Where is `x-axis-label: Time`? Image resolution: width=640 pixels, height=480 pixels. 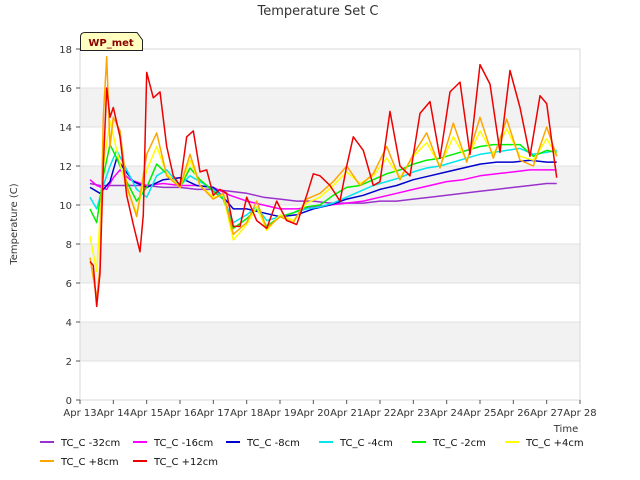 x-axis-label: Time is located at coordinates (565, 429).